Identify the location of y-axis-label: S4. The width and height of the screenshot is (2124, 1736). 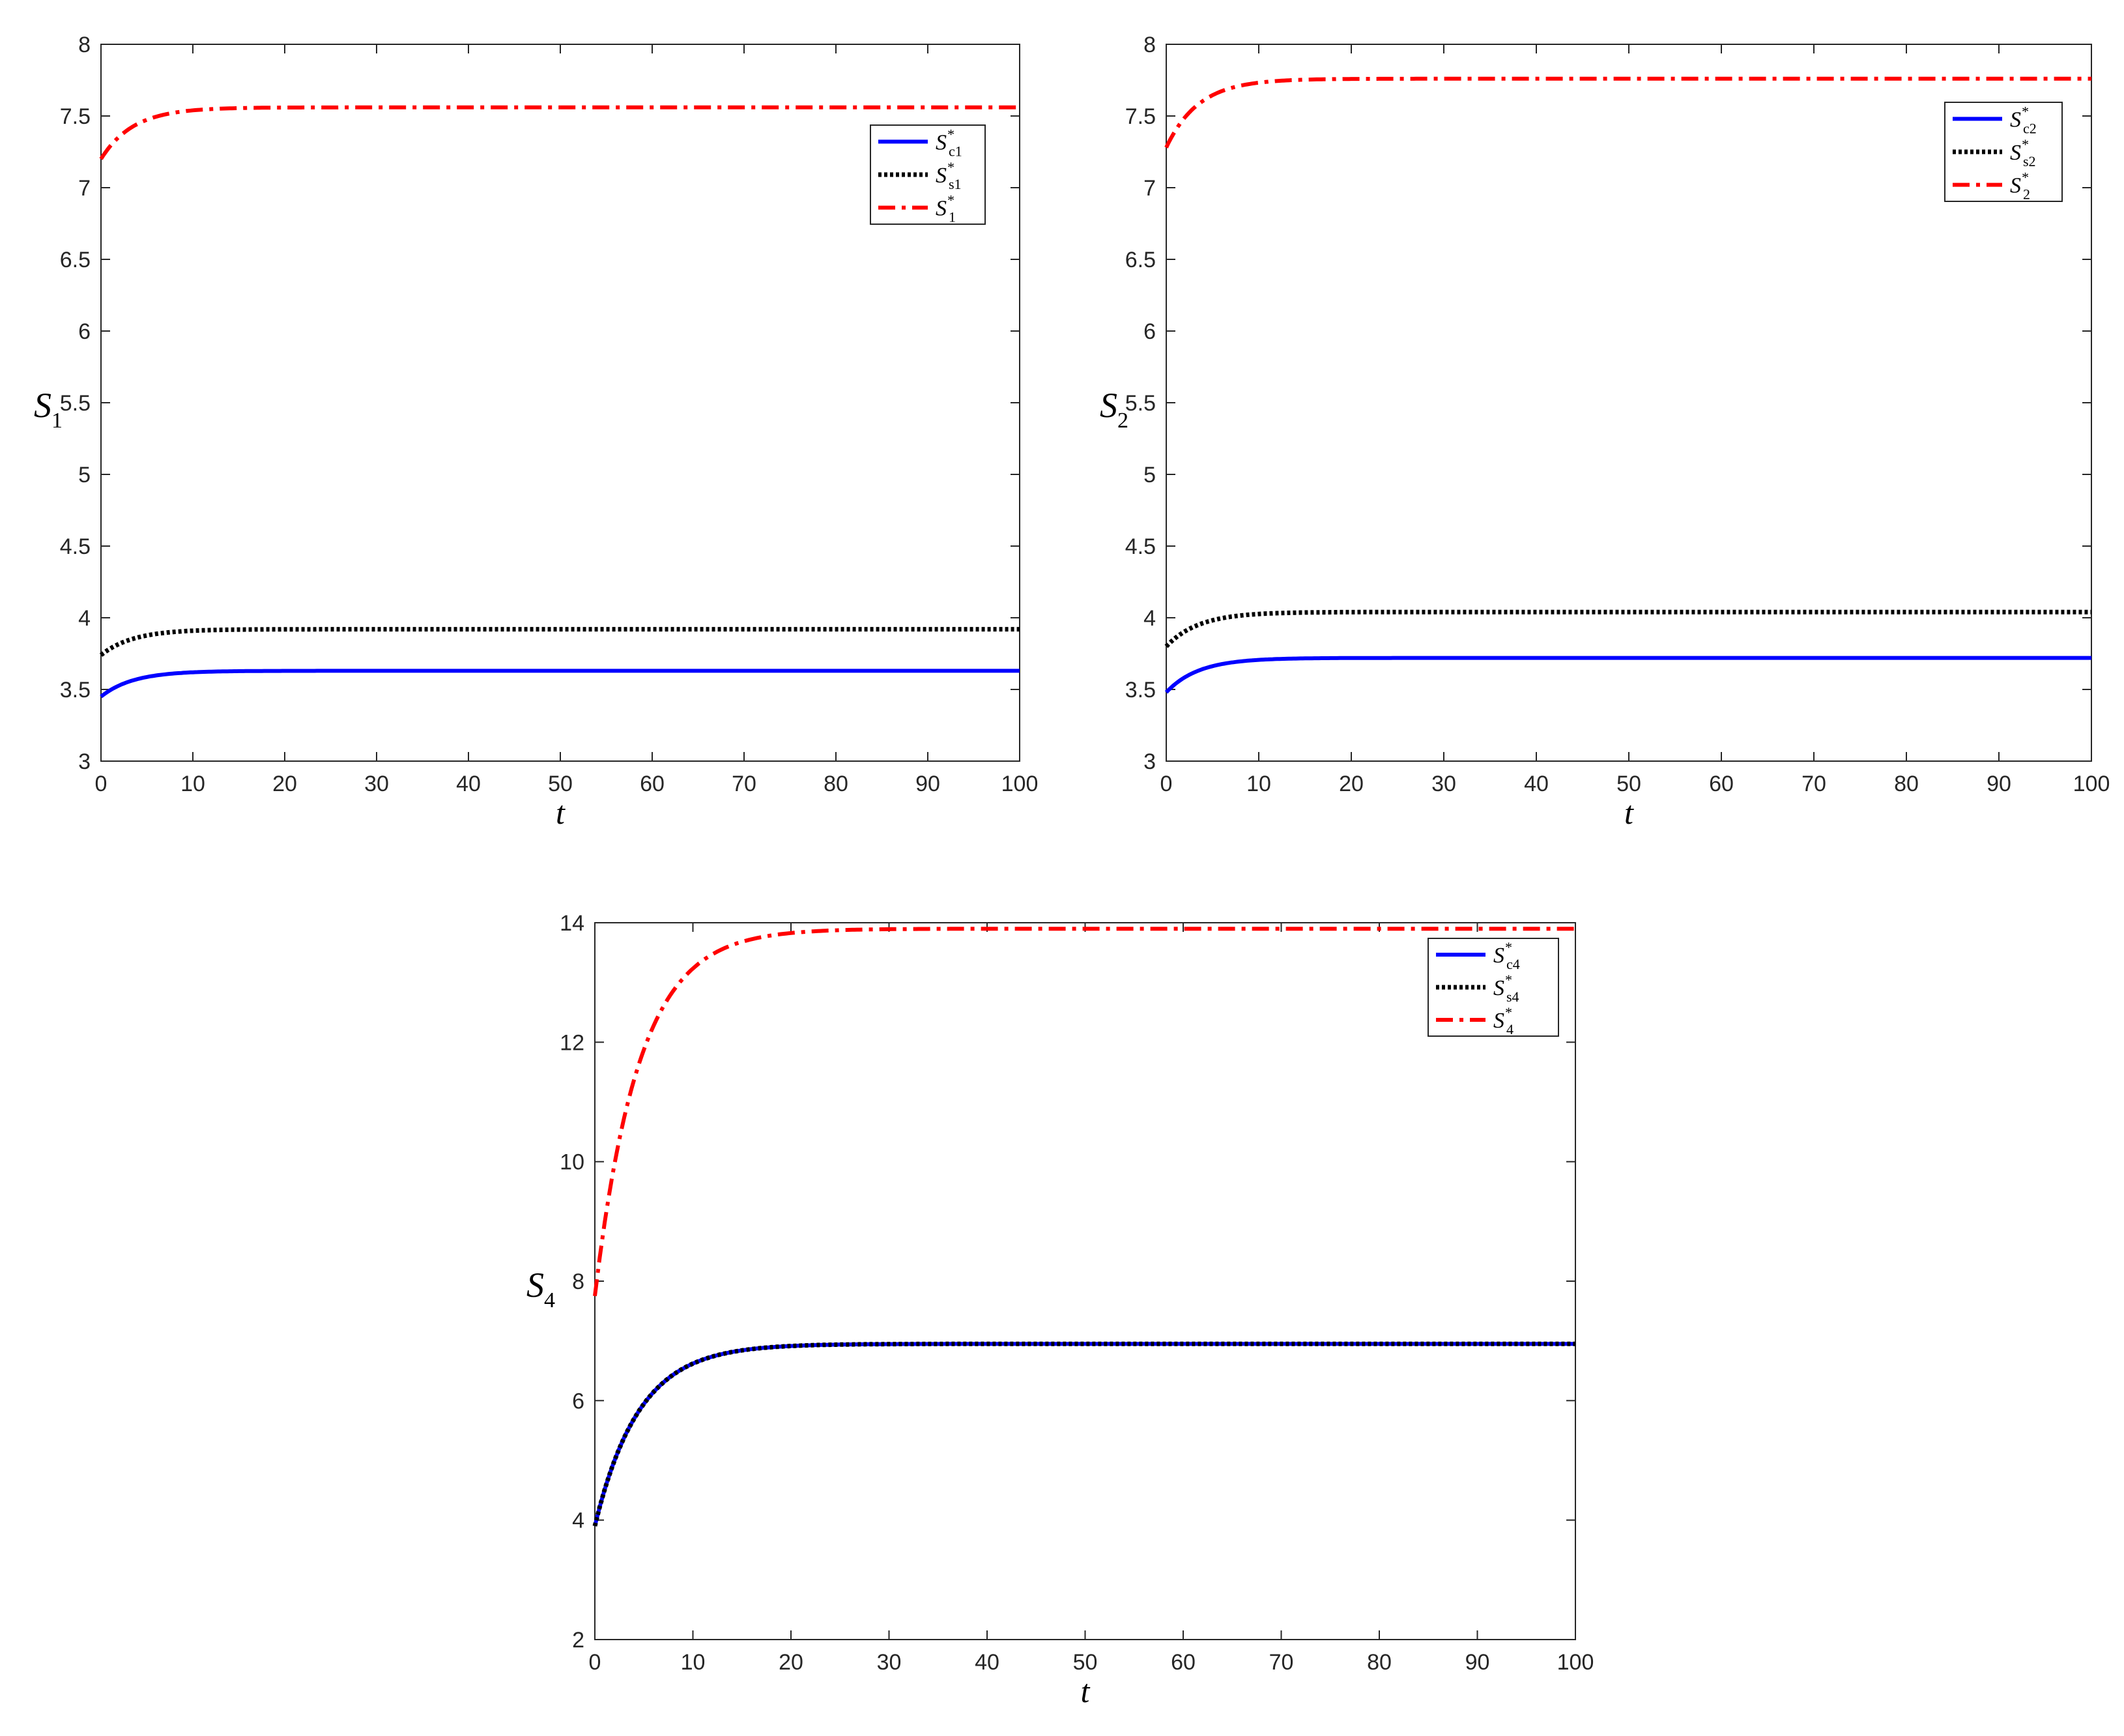
(540, 1289).